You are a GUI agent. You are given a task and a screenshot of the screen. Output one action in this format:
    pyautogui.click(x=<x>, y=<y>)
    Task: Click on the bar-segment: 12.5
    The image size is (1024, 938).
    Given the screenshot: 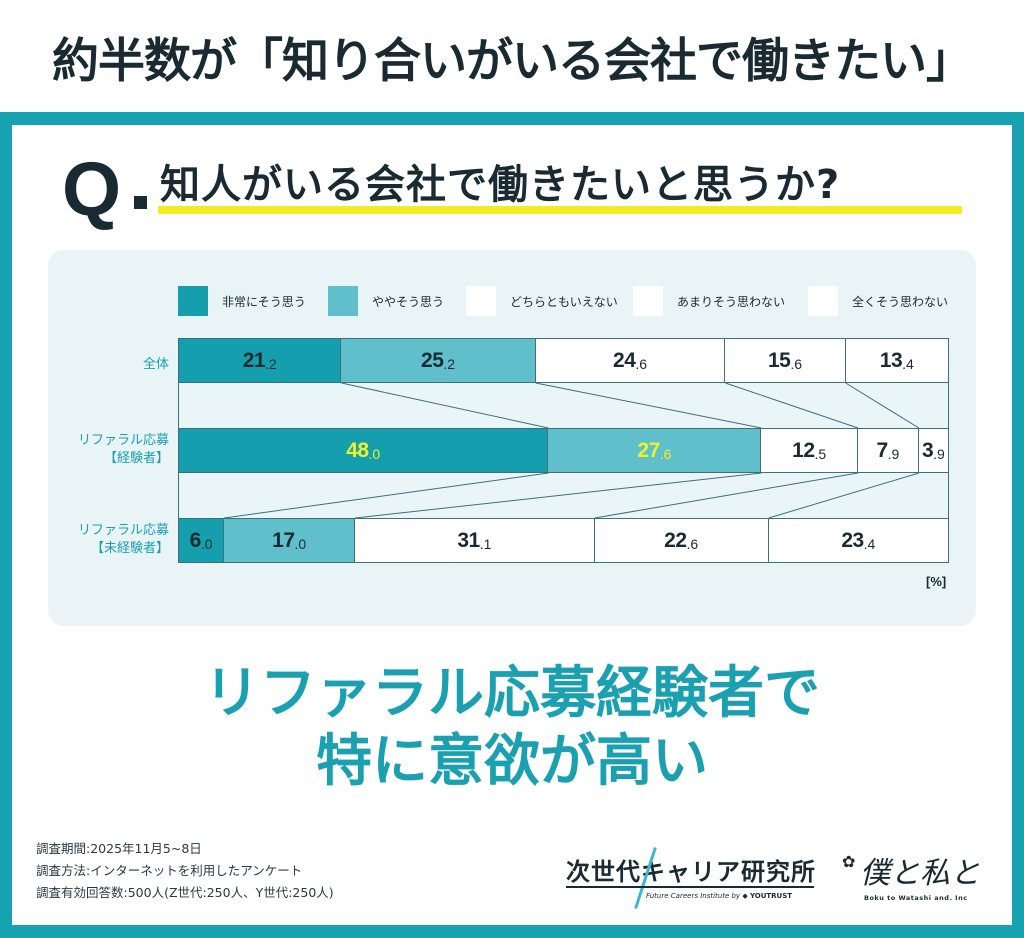 What is the action you would take?
    pyautogui.click(x=809, y=450)
    